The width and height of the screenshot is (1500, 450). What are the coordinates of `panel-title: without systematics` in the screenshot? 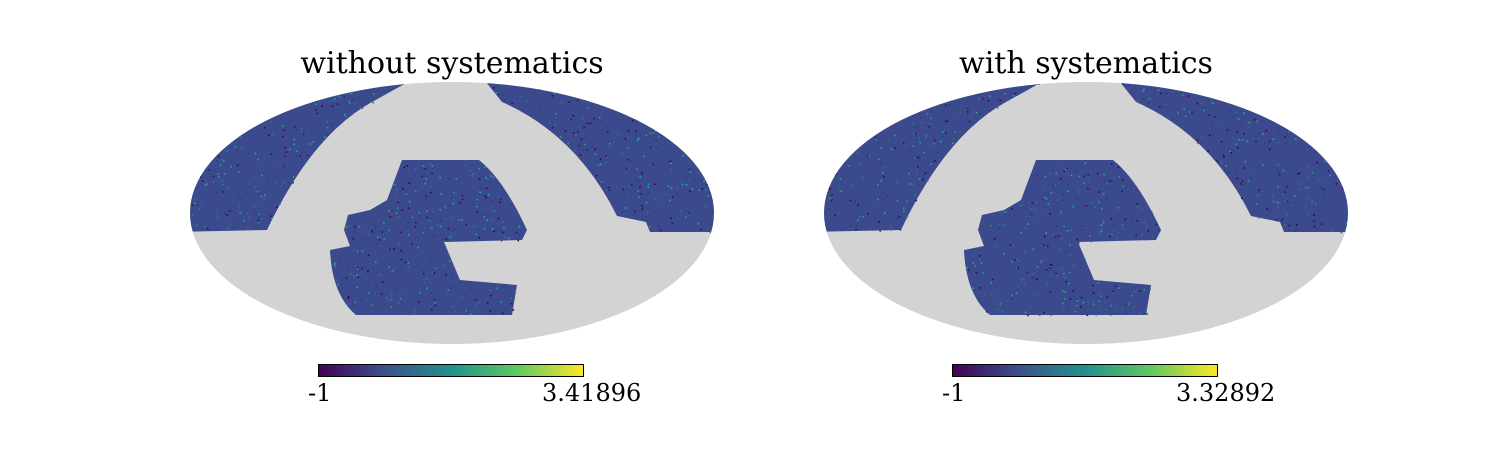 It's located at (452, 63).